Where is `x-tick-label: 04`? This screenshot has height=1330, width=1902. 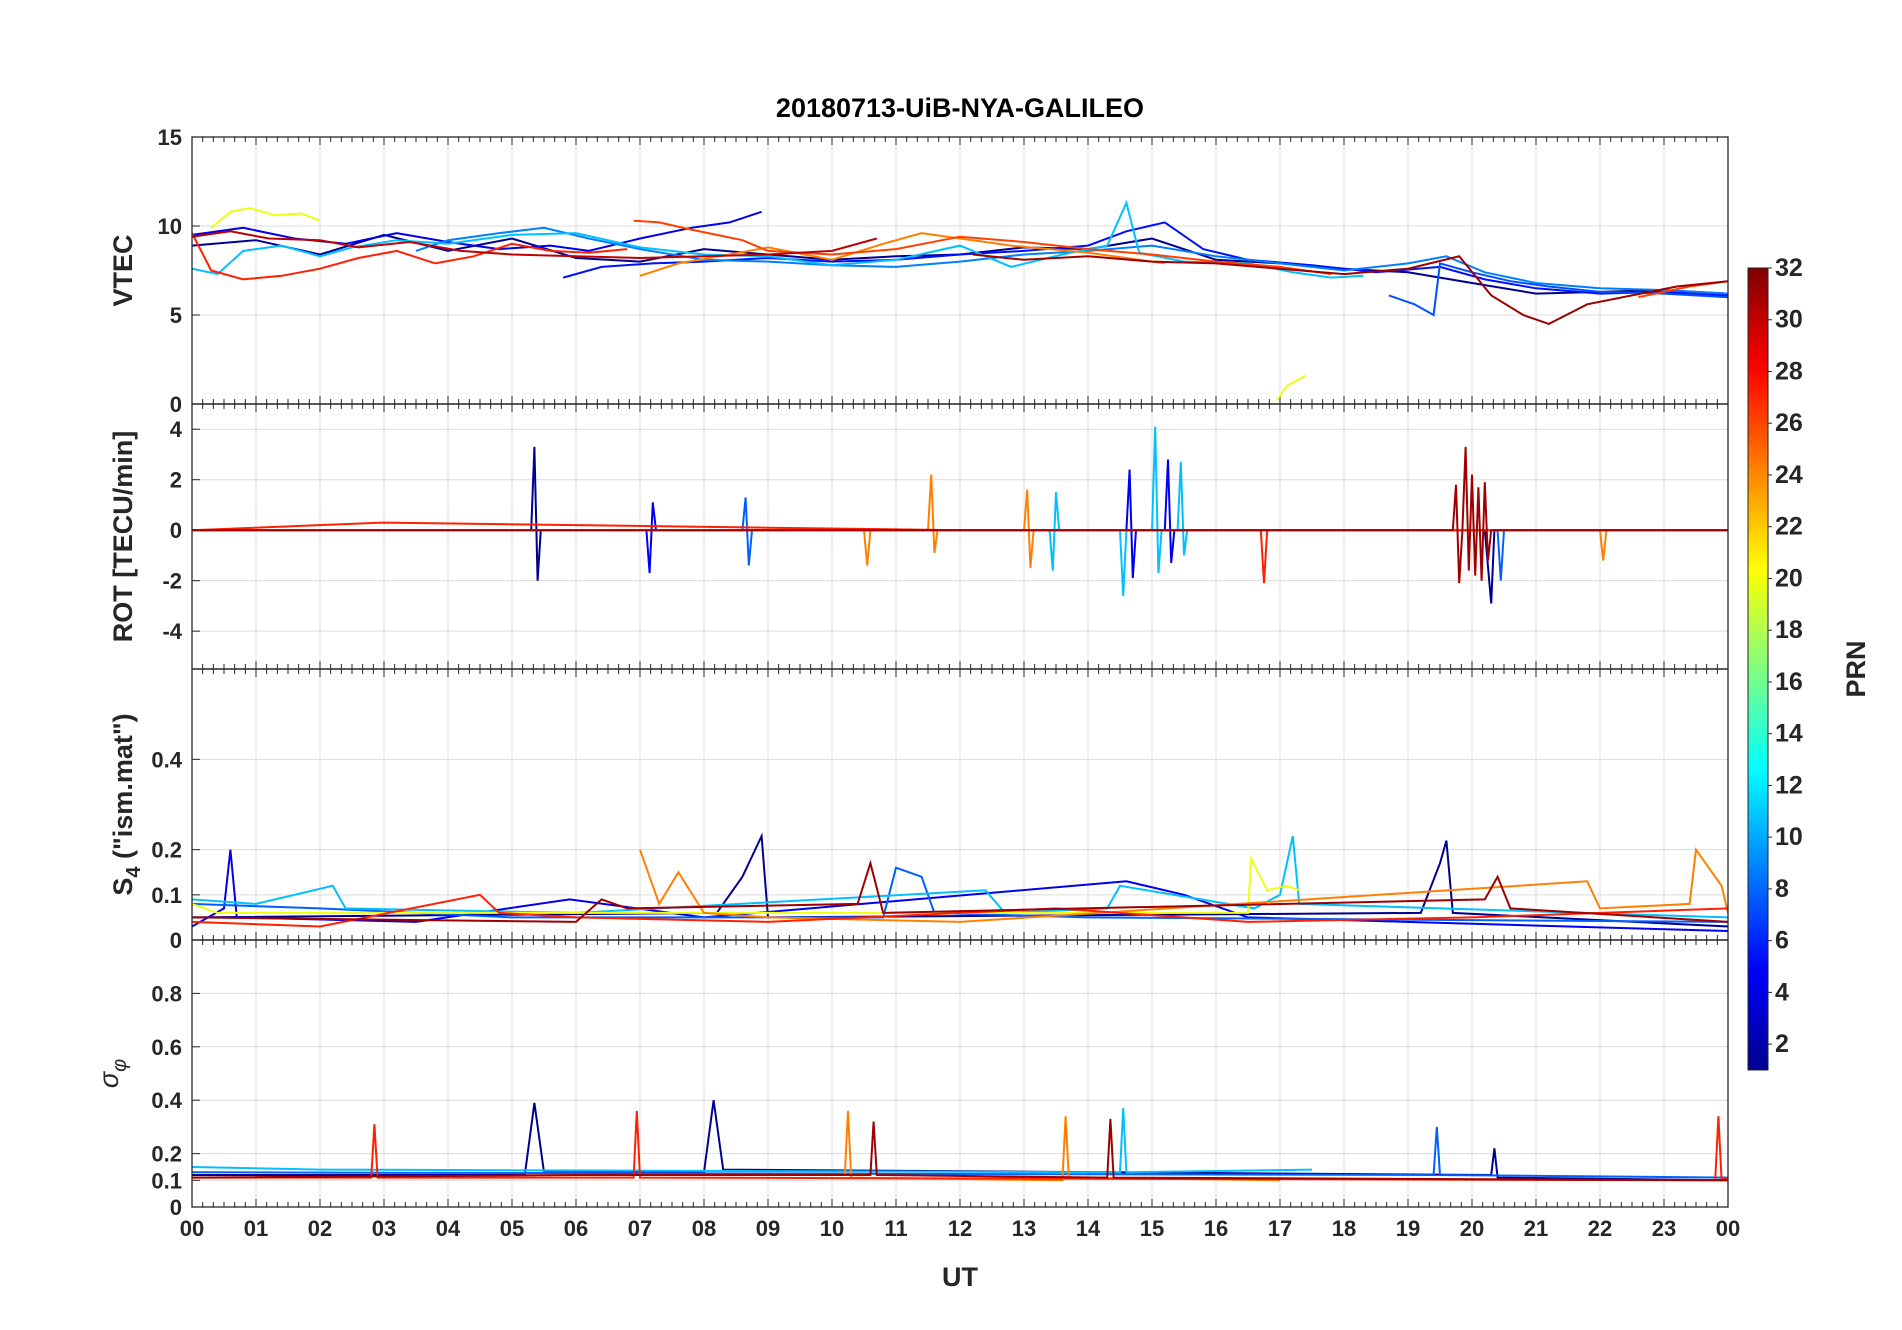 x-tick-label: 04 is located at coordinates (448, 1228).